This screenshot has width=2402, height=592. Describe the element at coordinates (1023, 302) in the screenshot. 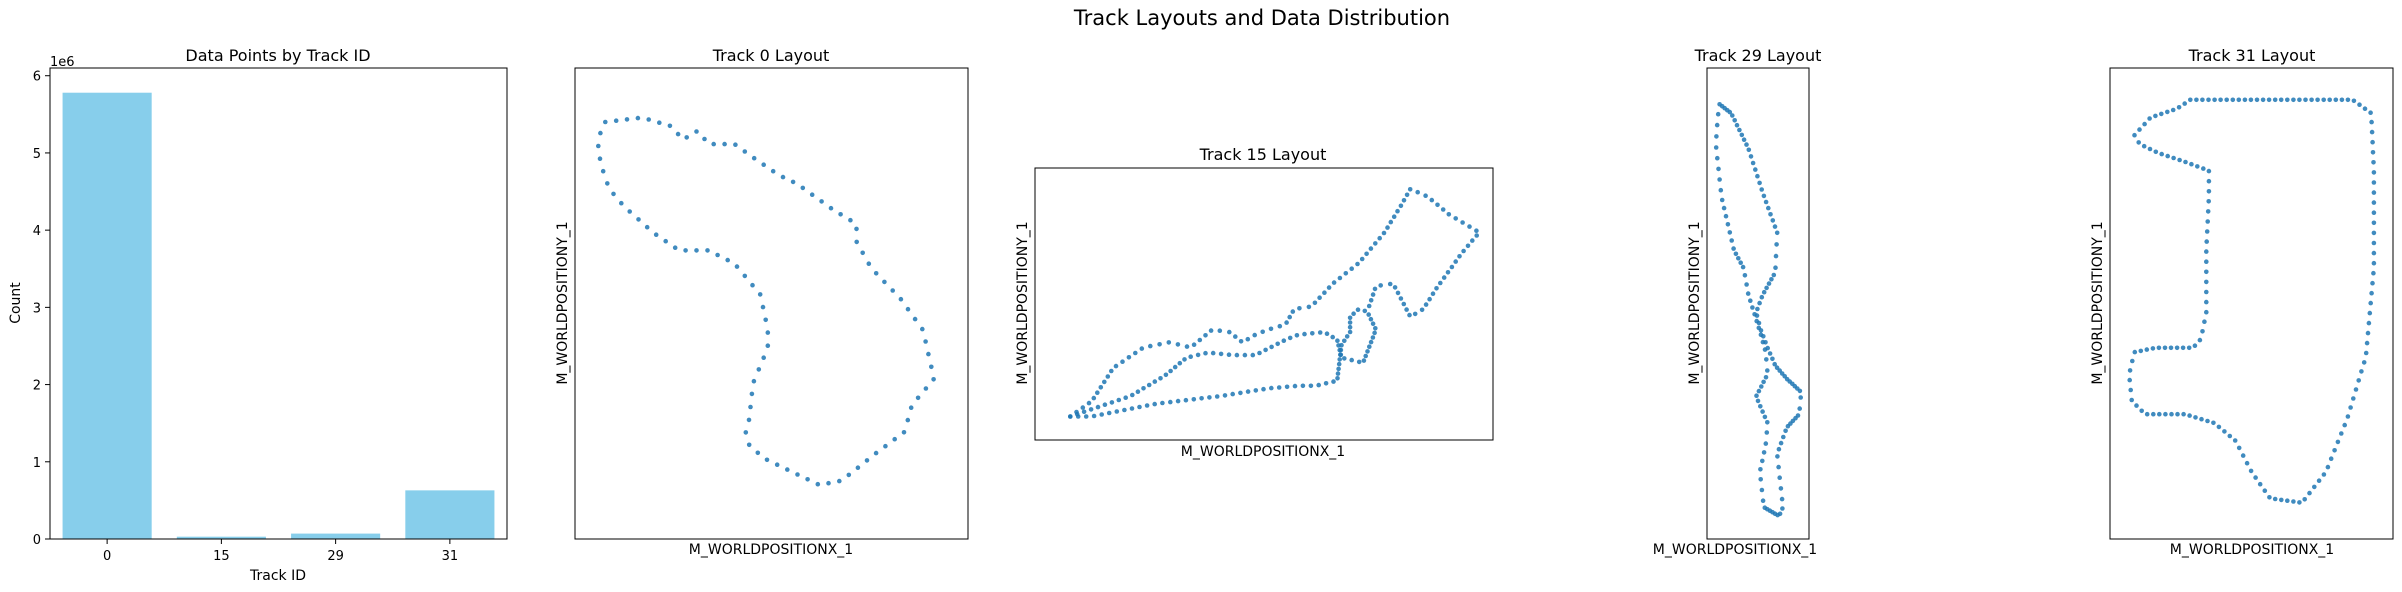

I see `track-15-ylabel: M_WORLDPOSITIONY_1` at that location.